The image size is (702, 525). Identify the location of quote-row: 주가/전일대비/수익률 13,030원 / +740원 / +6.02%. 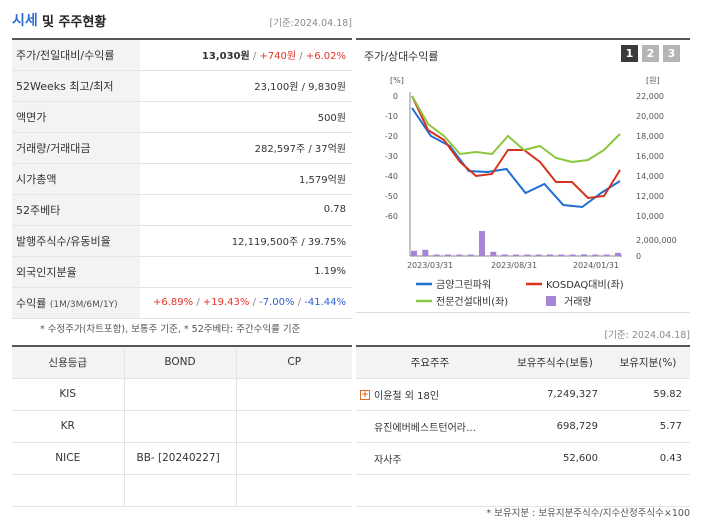
(182, 55).